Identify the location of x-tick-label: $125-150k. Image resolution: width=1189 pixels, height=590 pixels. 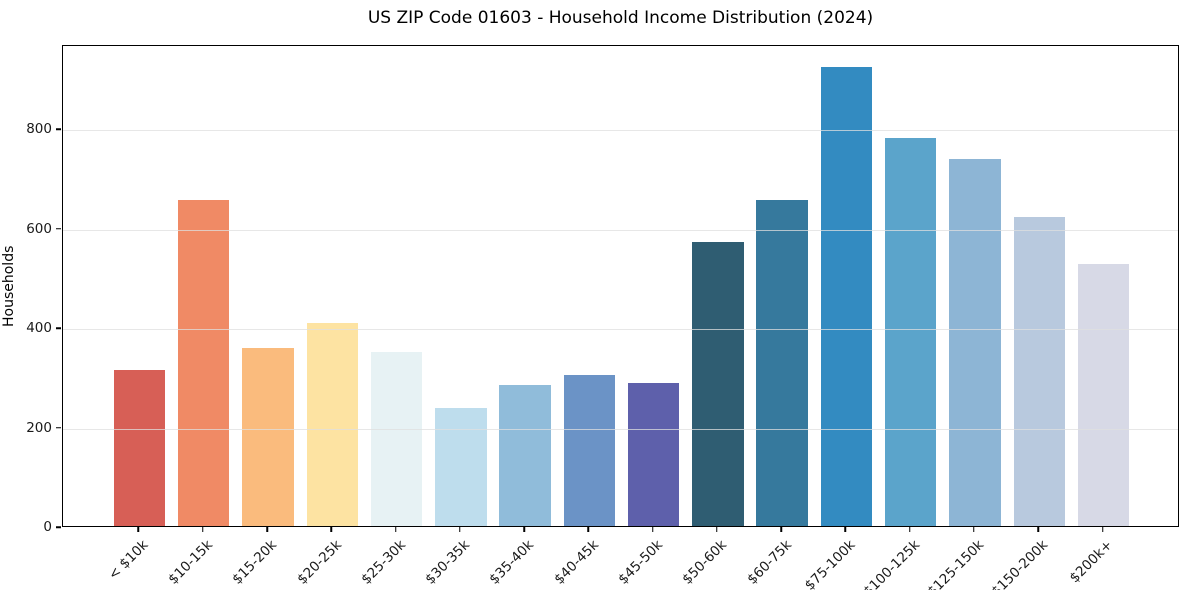
(956, 563).